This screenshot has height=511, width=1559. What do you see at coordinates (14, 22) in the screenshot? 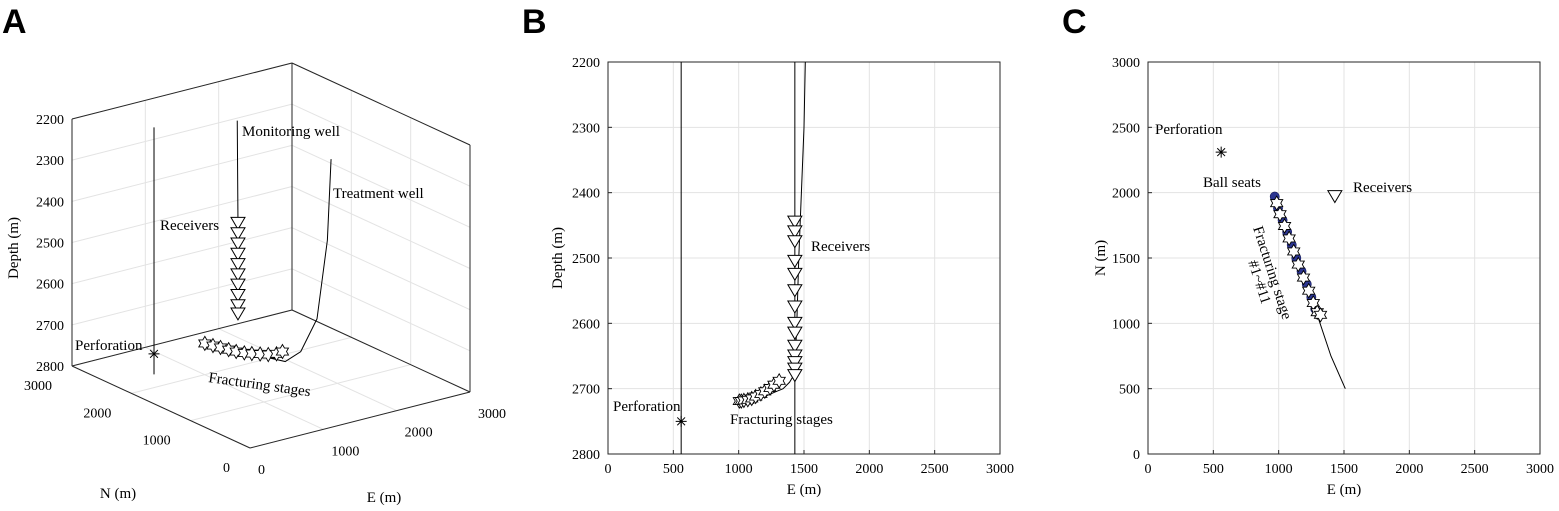
I see `panel-a-letter: A` at bounding box center [14, 22].